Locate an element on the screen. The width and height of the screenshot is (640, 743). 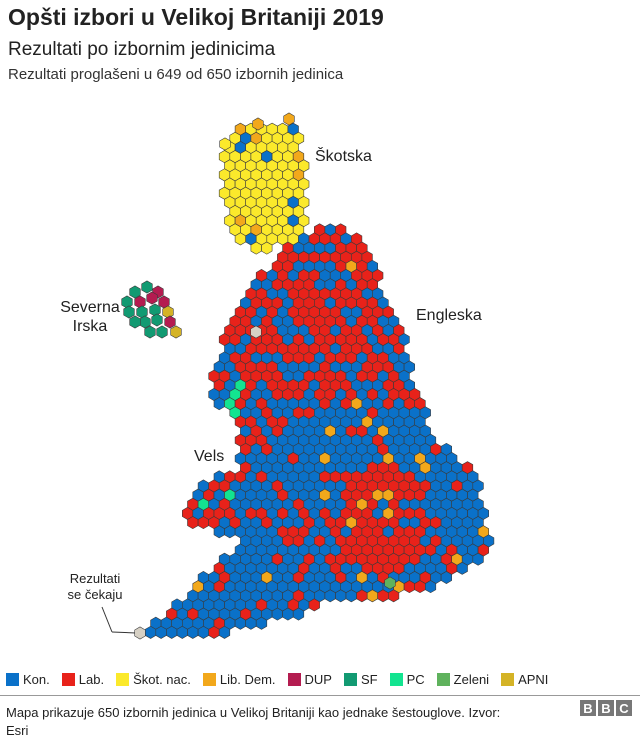
legend-item: Lib. Dem. is located at coordinates (239, 679).